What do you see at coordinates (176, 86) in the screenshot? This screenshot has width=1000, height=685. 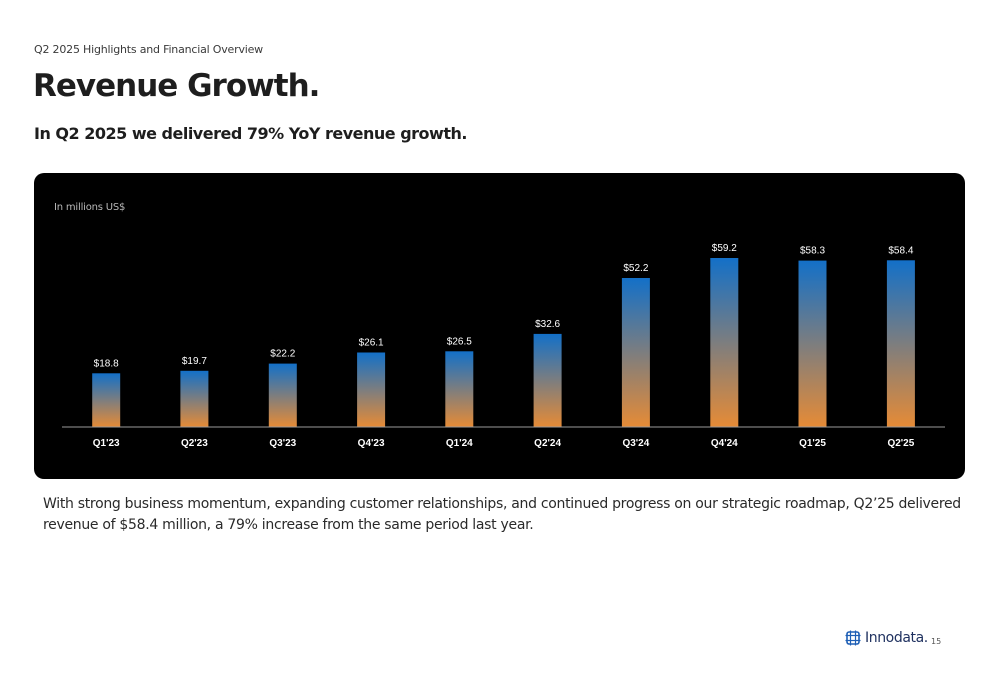 I see `page-title: Revenue Growth.` at bounding box center [176, 86].